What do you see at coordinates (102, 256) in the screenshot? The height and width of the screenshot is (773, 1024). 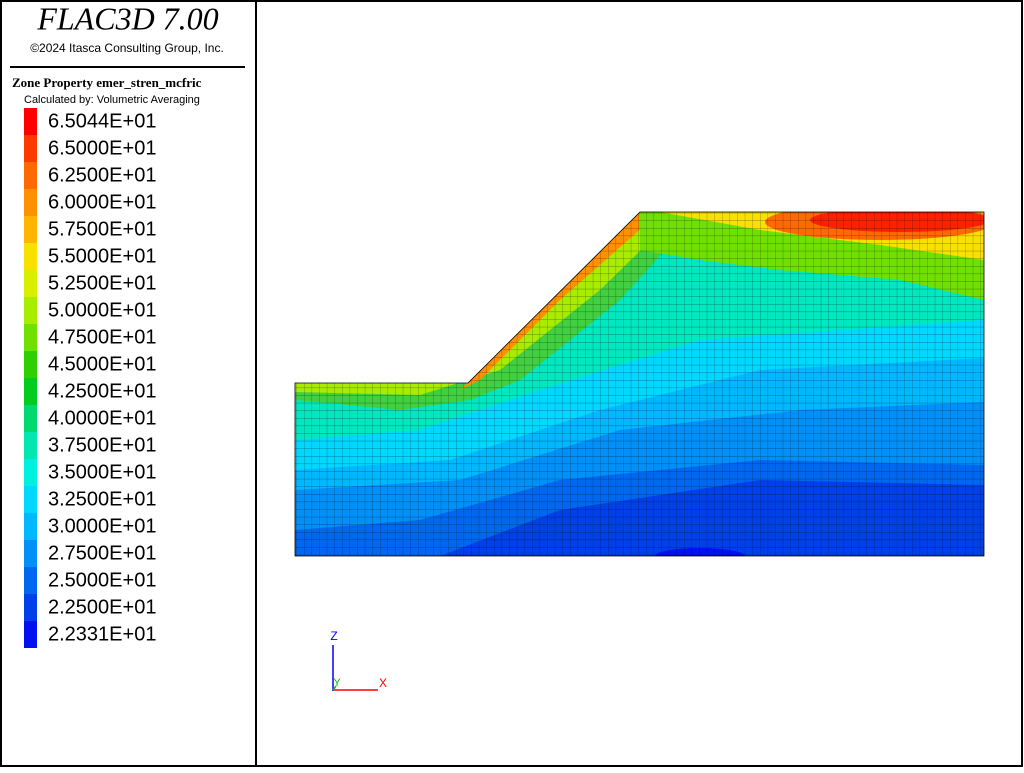 I see `legend-label: 5.5000E+01` at bounding box center [102, 256].